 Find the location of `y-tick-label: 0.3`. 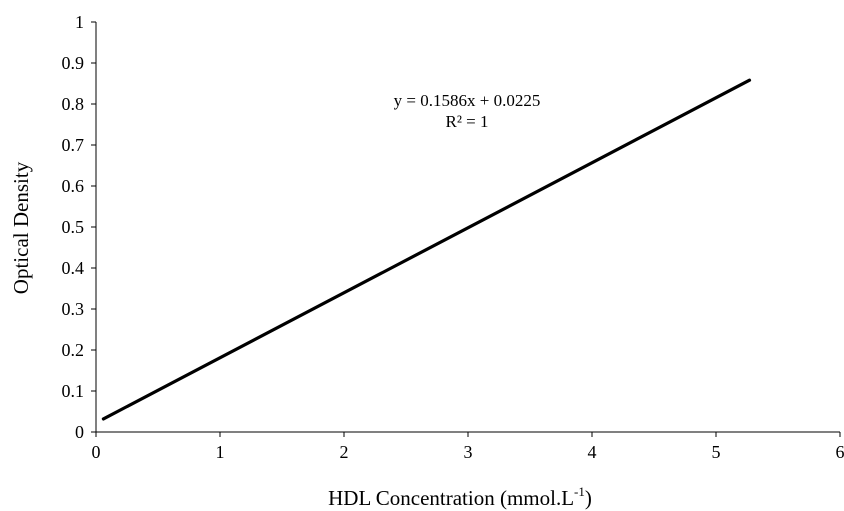

y-tick-label: 0.3 is located at coordinates (73, 309).